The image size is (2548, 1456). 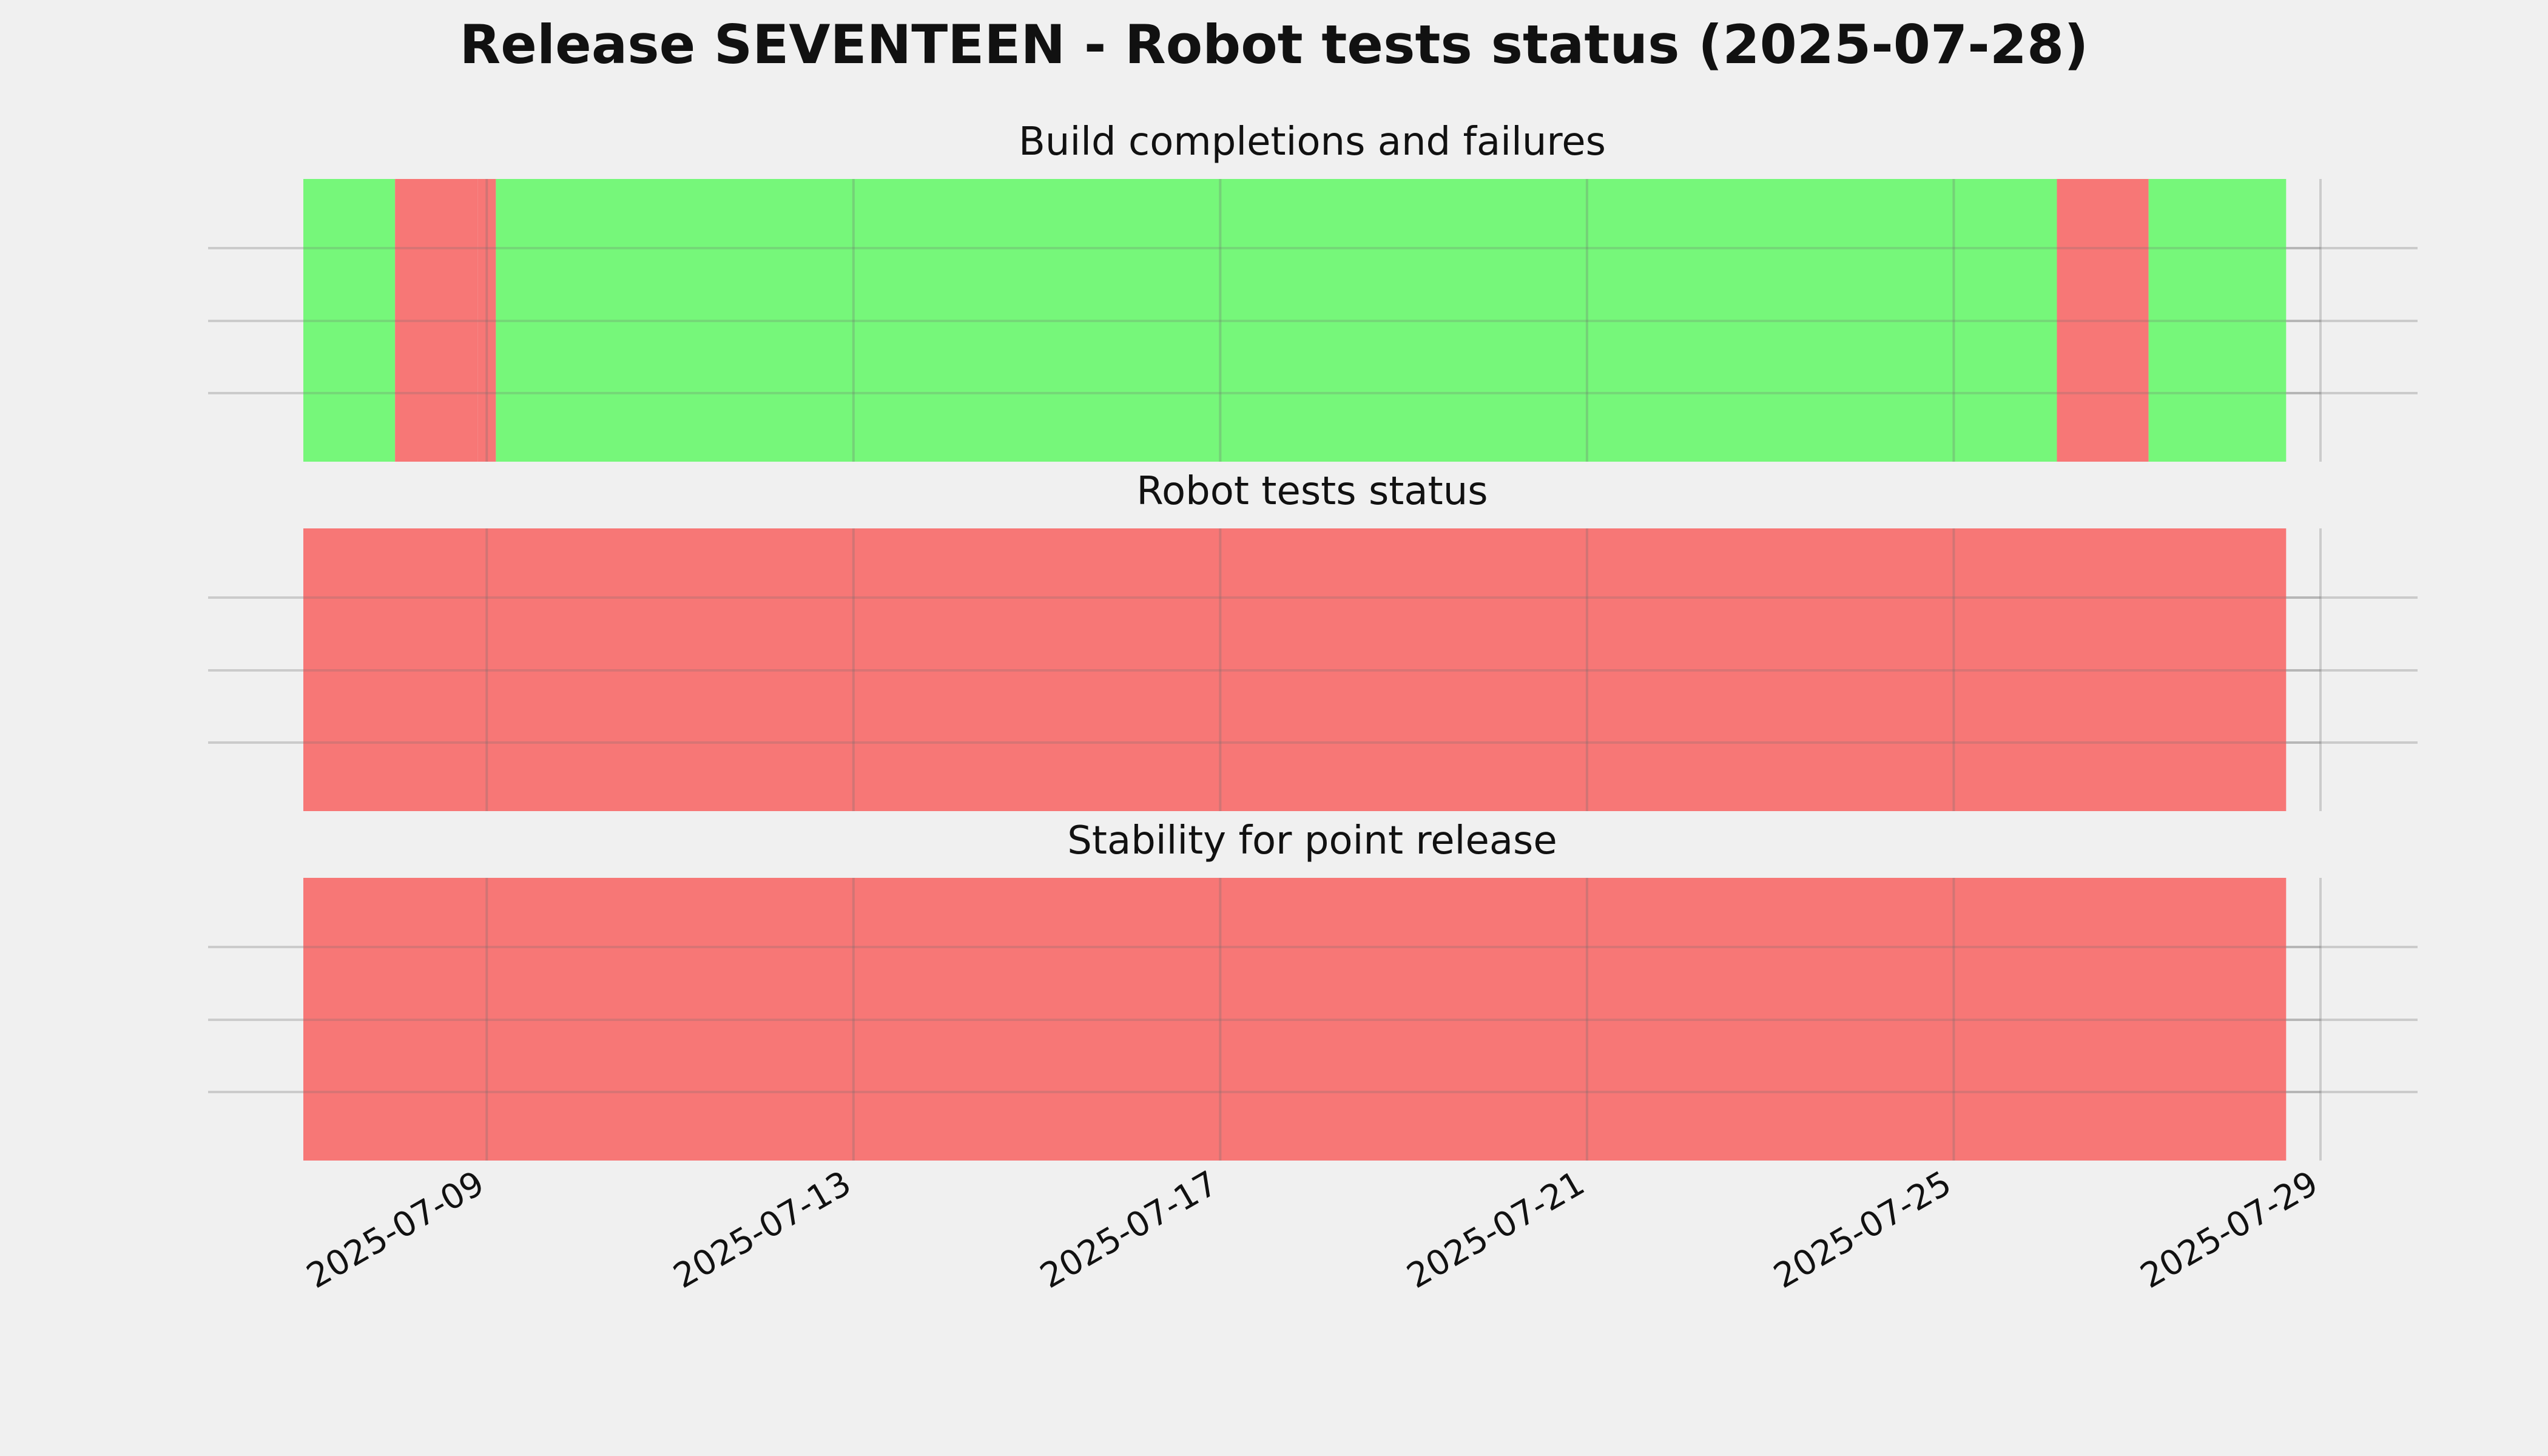 I want to click on panel-title: Robot tests status, so click(x=1312, y=491).